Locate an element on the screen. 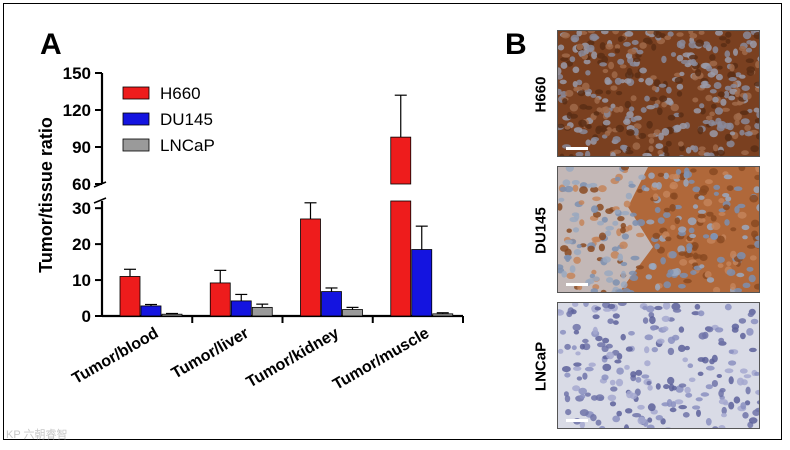 The height and width of the screenshot is (450, 790). axis-break-mark-lower is located at coordinates (100, 200).